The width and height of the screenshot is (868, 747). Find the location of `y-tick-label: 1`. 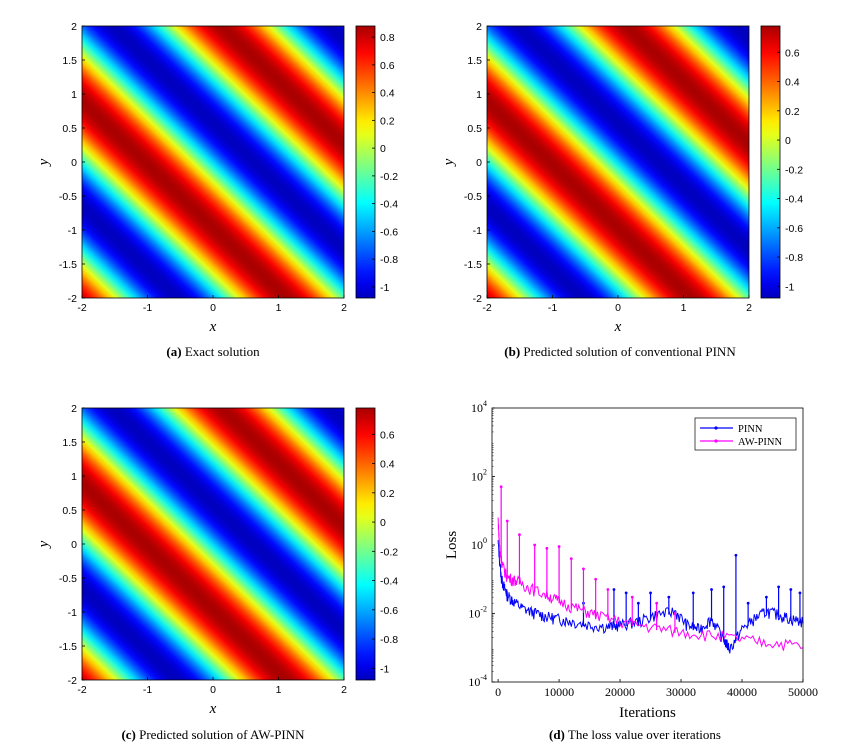

y-tick-label: 1 is located at coordinates (74, 95).